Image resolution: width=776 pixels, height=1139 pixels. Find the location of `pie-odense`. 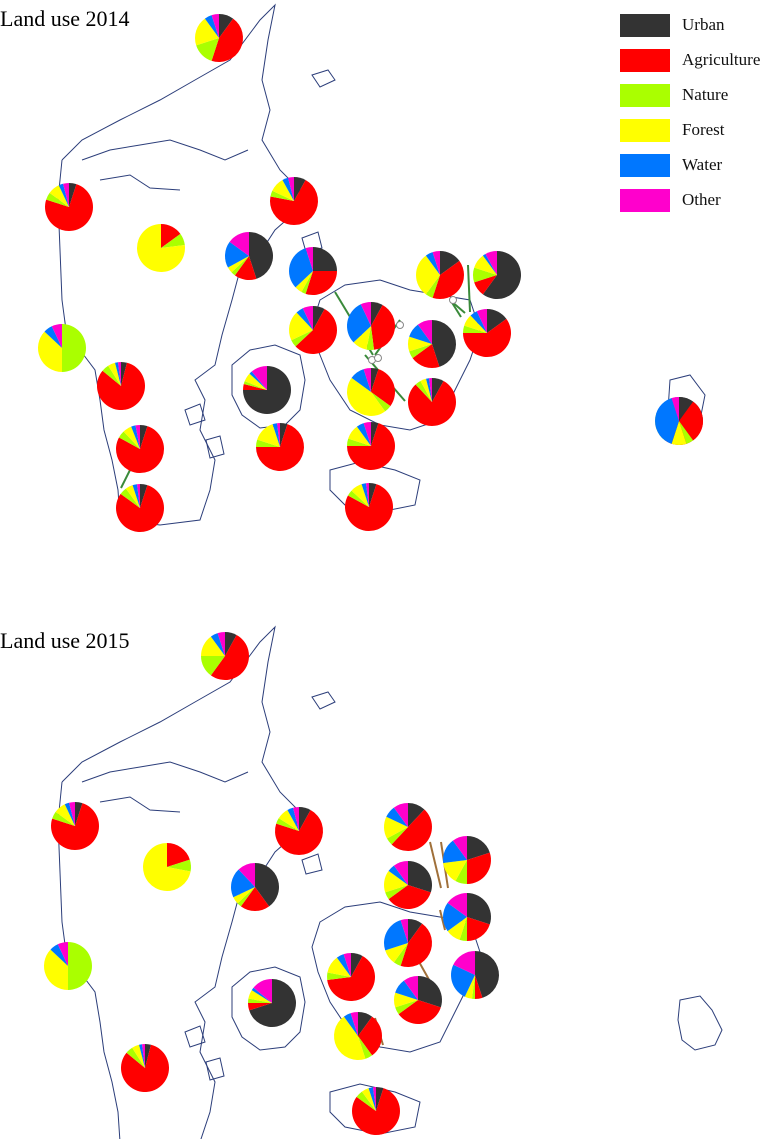

pie-odense is located at coordinates (272, 1003).